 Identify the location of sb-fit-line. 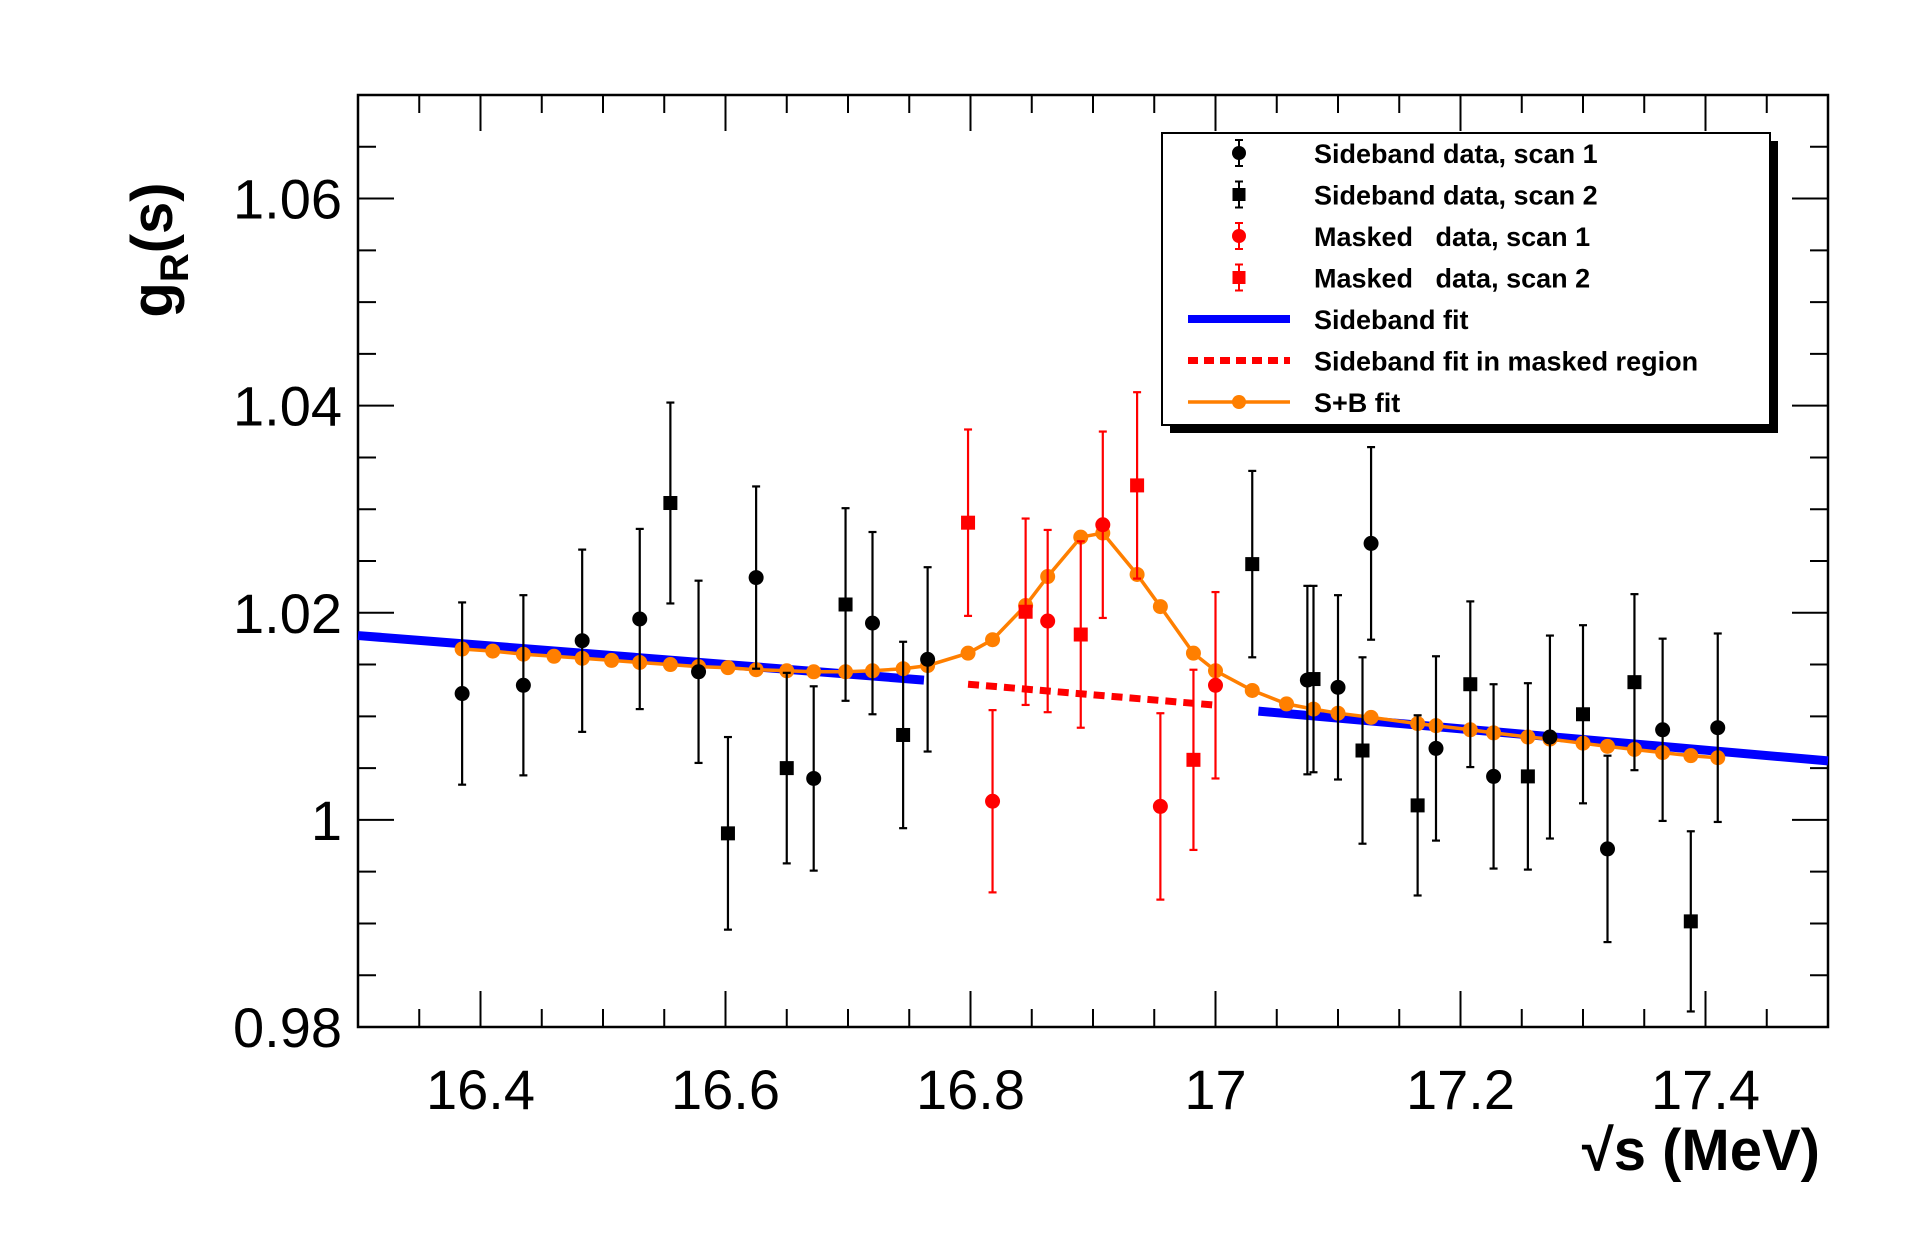
(1089, 645).